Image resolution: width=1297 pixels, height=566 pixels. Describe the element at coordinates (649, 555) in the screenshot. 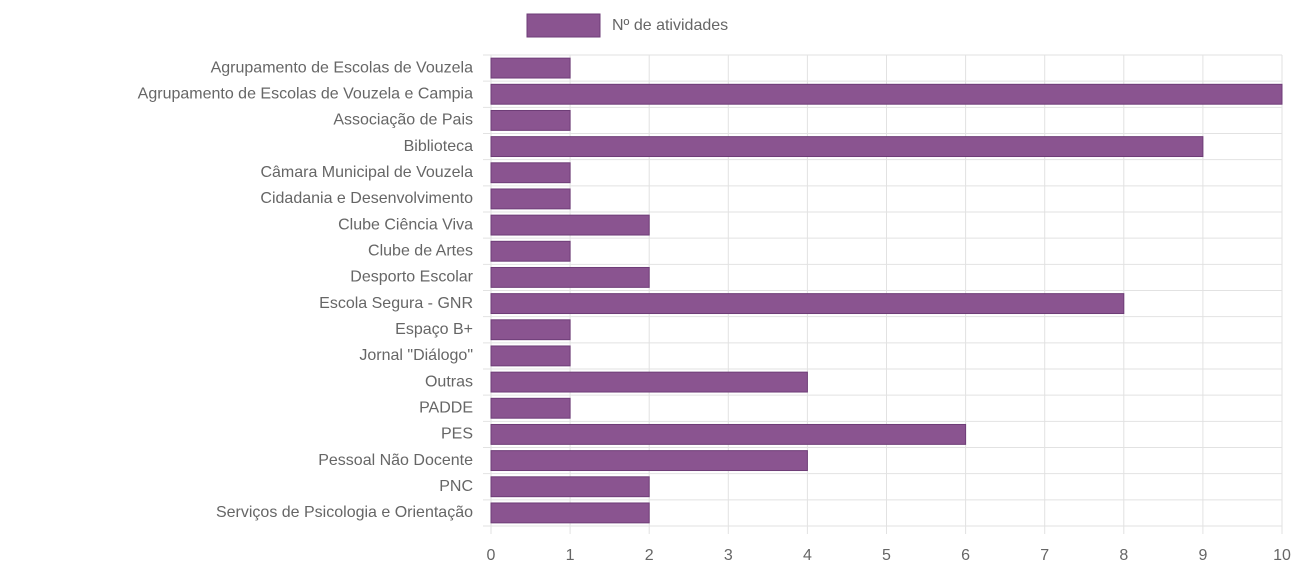

I see `x-tick-label: 2` at that location.